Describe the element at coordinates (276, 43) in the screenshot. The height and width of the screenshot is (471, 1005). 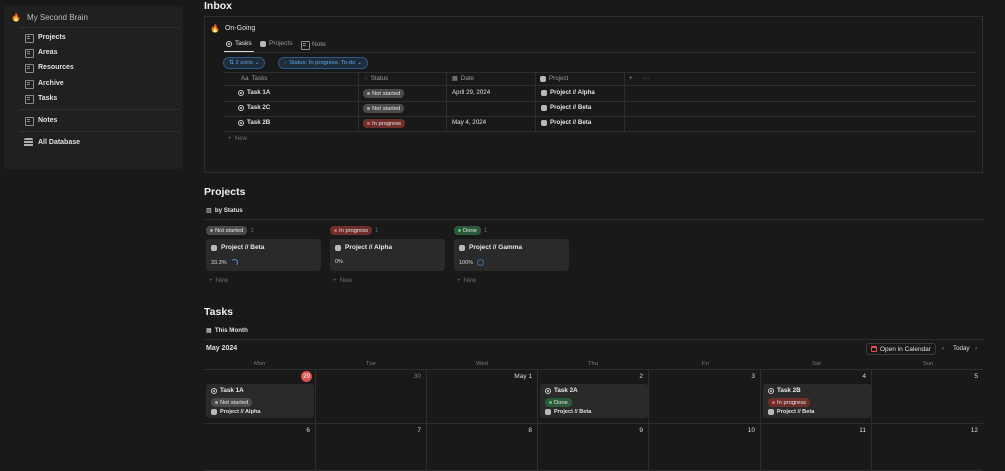
I see `tab-projects: Projects` at that location.